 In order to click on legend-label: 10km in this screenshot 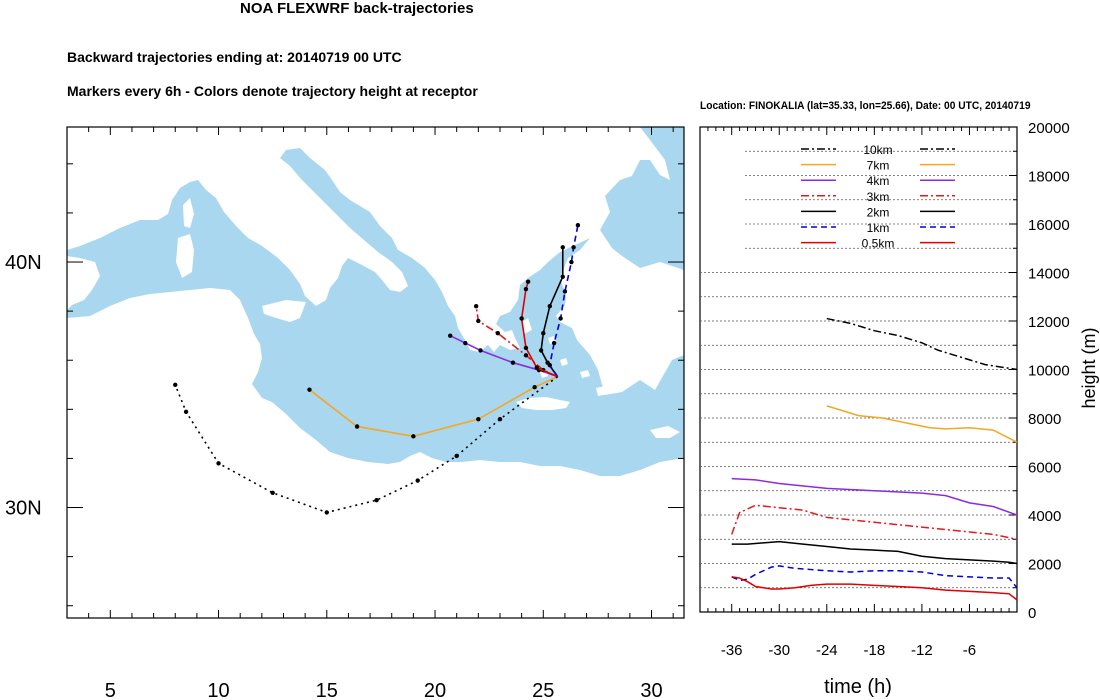, I will do `click(877, 150)`.